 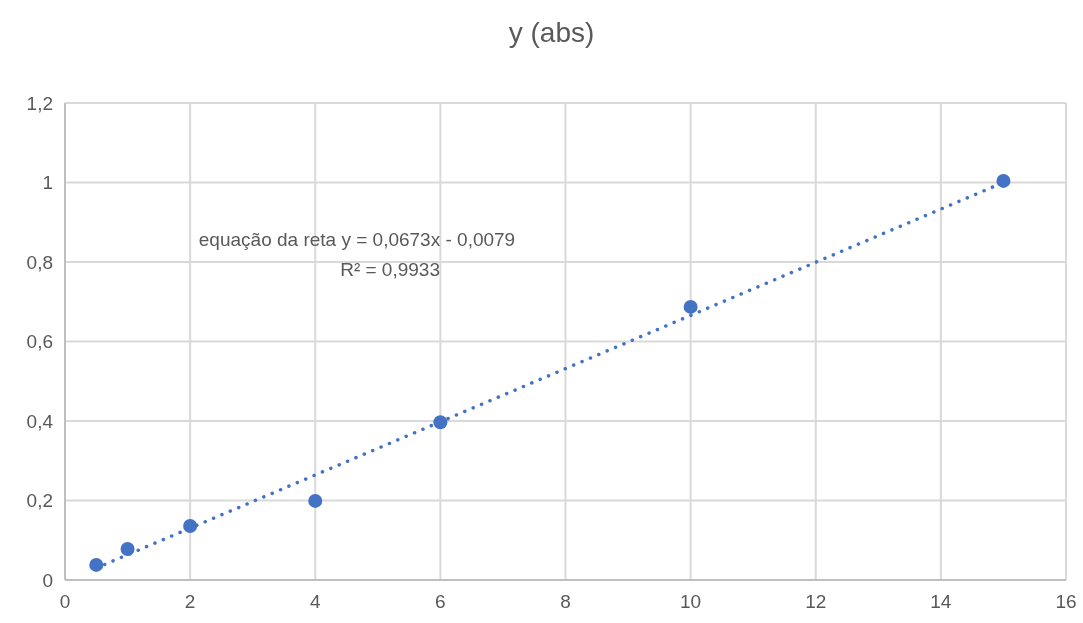 What do you see at coordinates (565, 601) in the screenshot?
I see `x-tick-label: 8` at bounding box center [565, 601].